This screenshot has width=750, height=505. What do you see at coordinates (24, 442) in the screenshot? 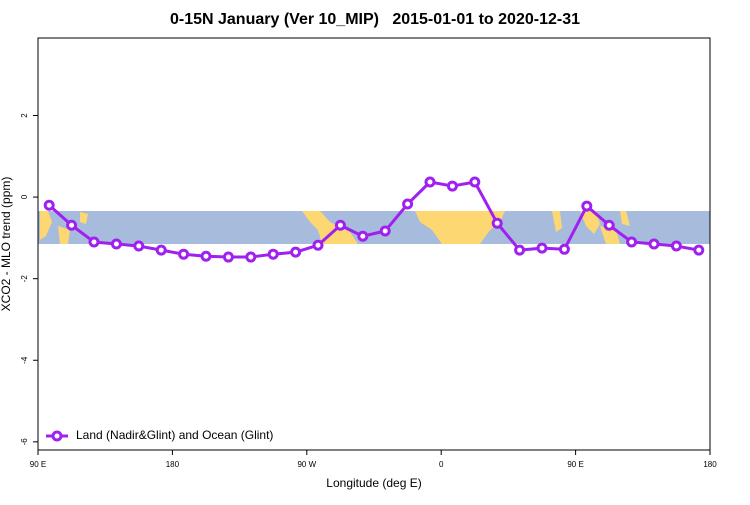
I see `y-tick-label: -6` at bounding box center [24, 442].